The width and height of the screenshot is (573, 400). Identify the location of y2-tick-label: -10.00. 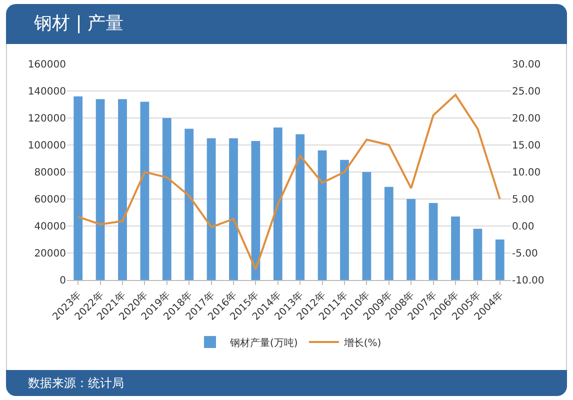
(528, 281).